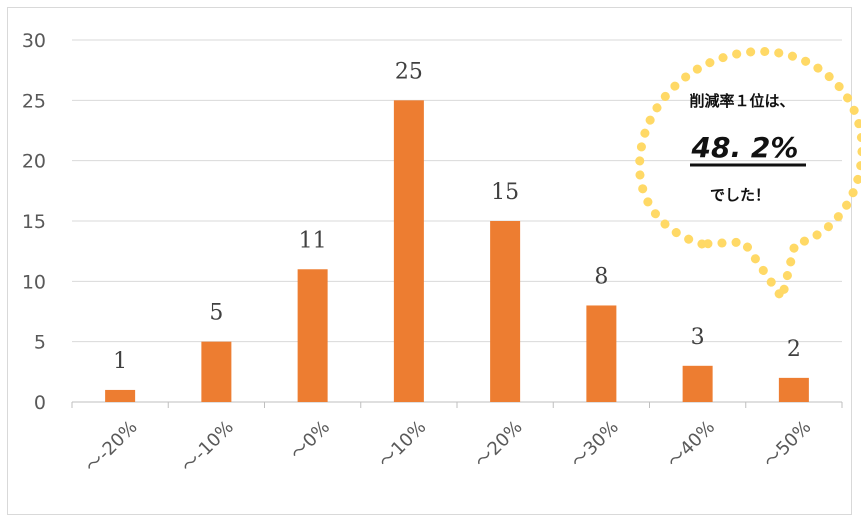 The height and width of the screenshot is (522, 861). Describe the element at coordinates (745, 147) in the screenshot. I see `callout-line-2: 48. 2%` at that location.